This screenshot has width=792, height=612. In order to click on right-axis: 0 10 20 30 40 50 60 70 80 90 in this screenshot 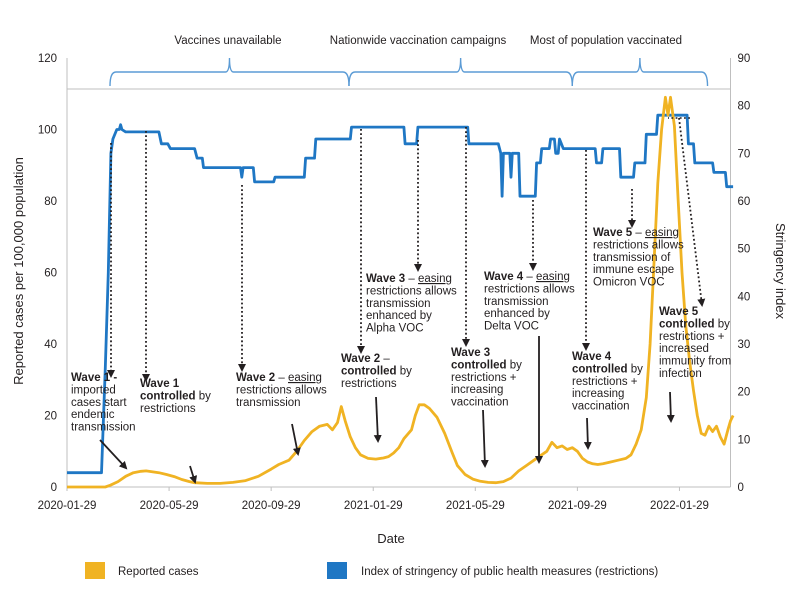, I will do `click(744, 273)`.